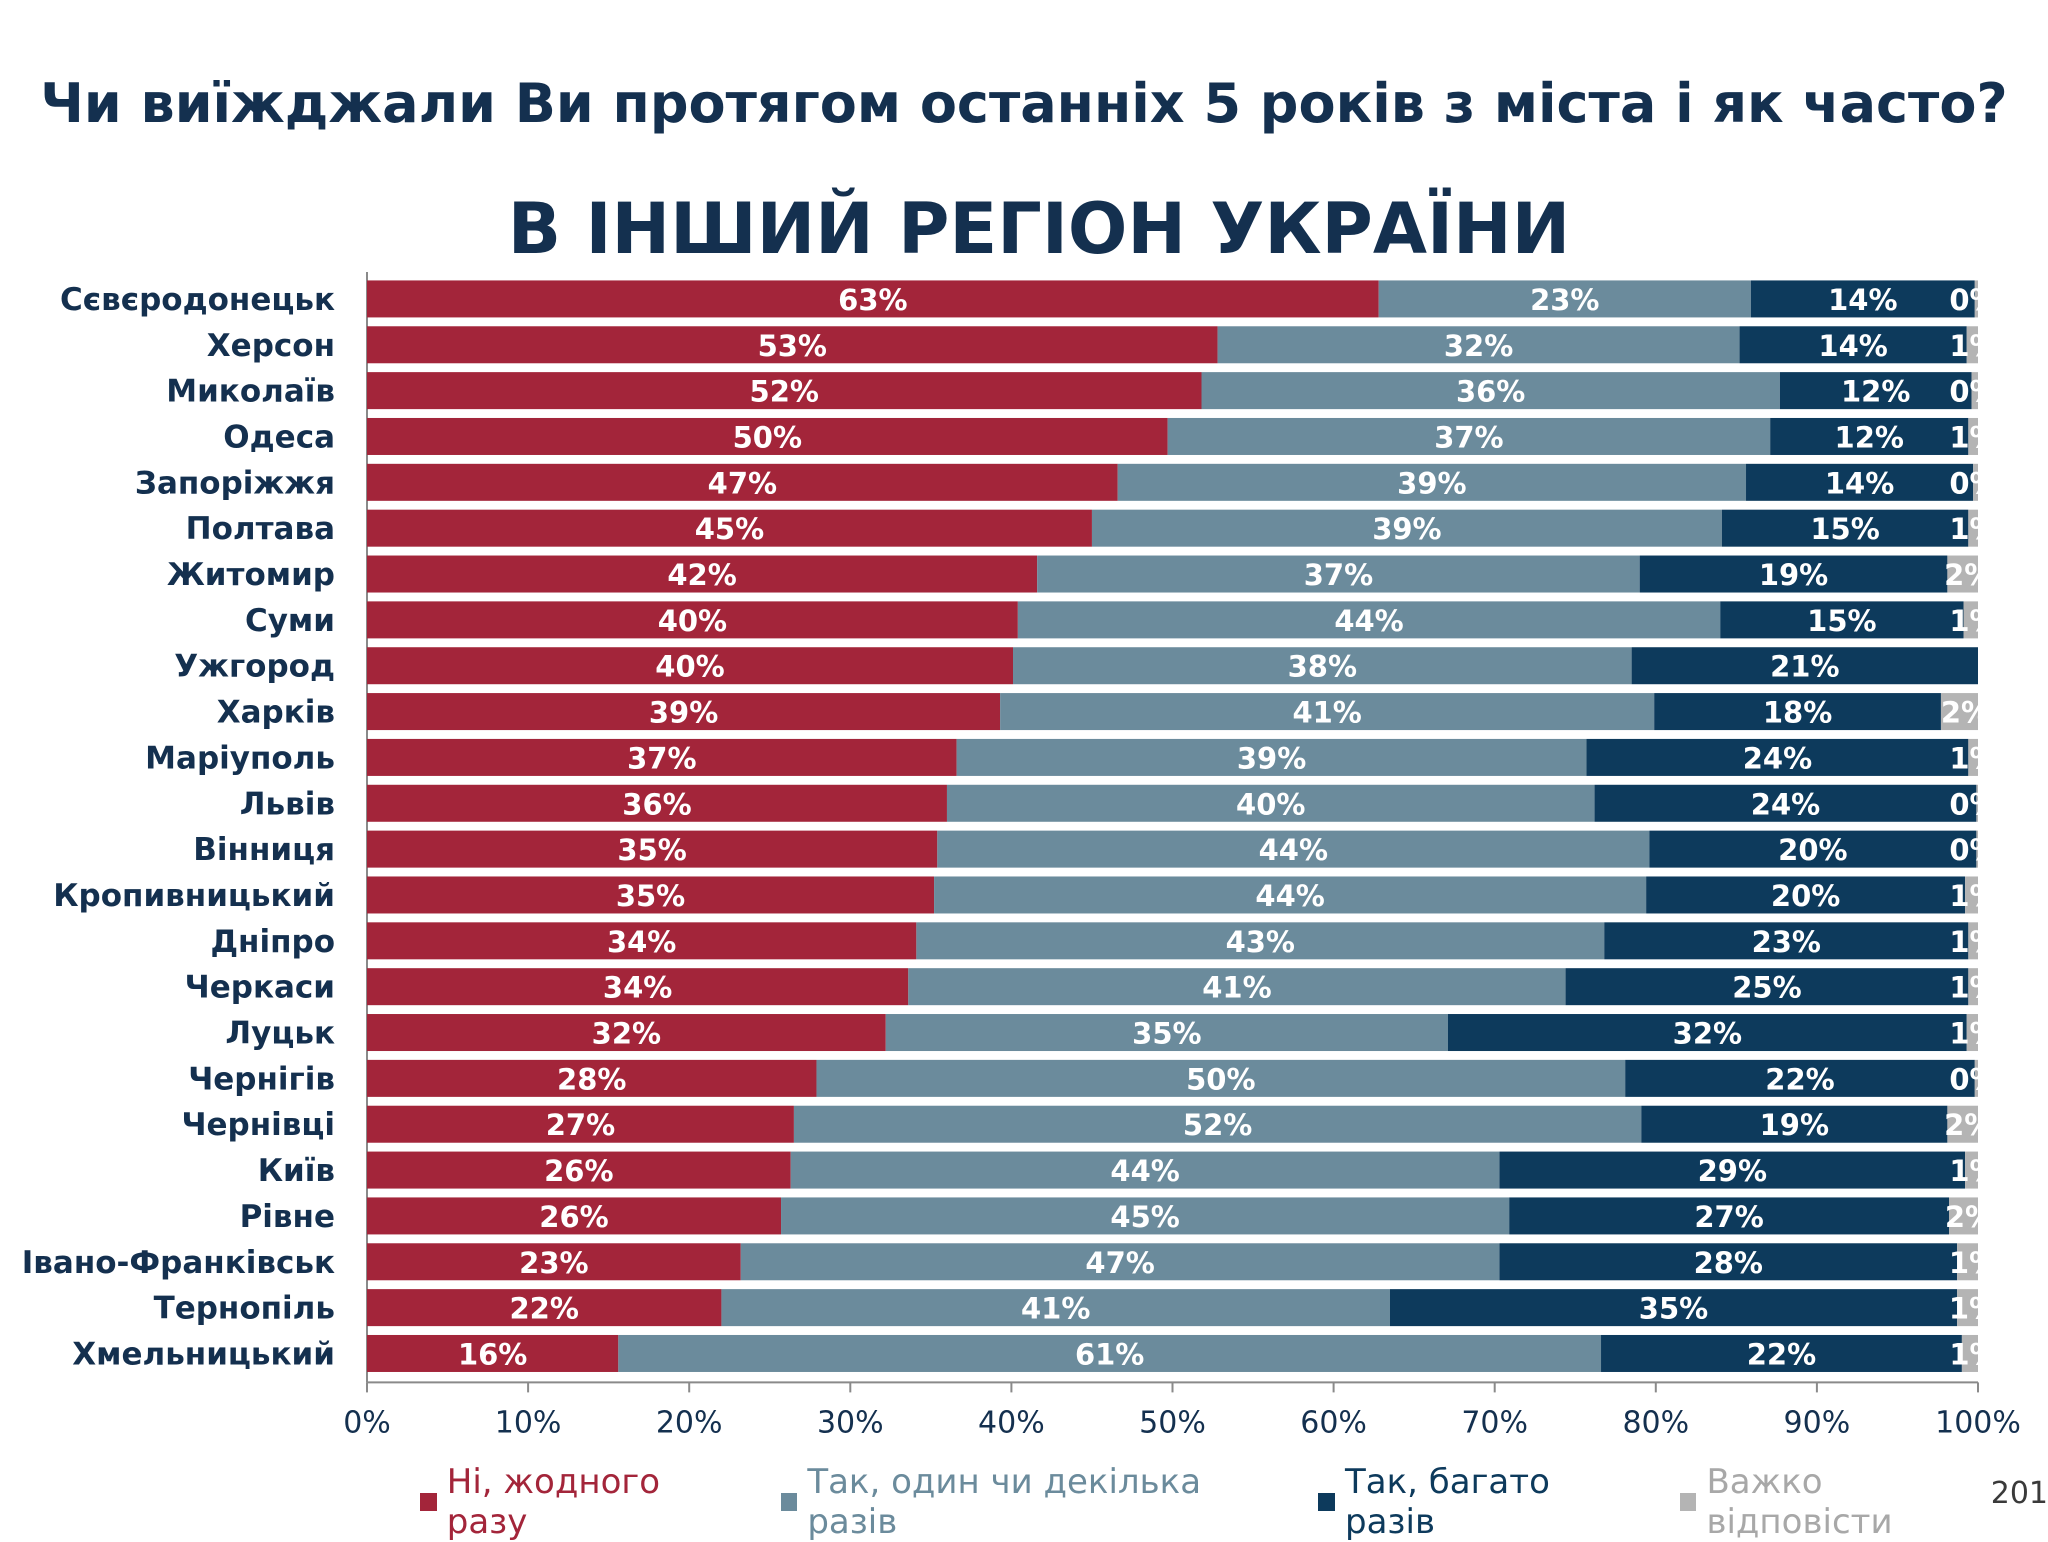  What do you see at coordinates (2019, 1493) in the screenshot?
I see `page-number: 201` at bounding box center [2019, 1493].